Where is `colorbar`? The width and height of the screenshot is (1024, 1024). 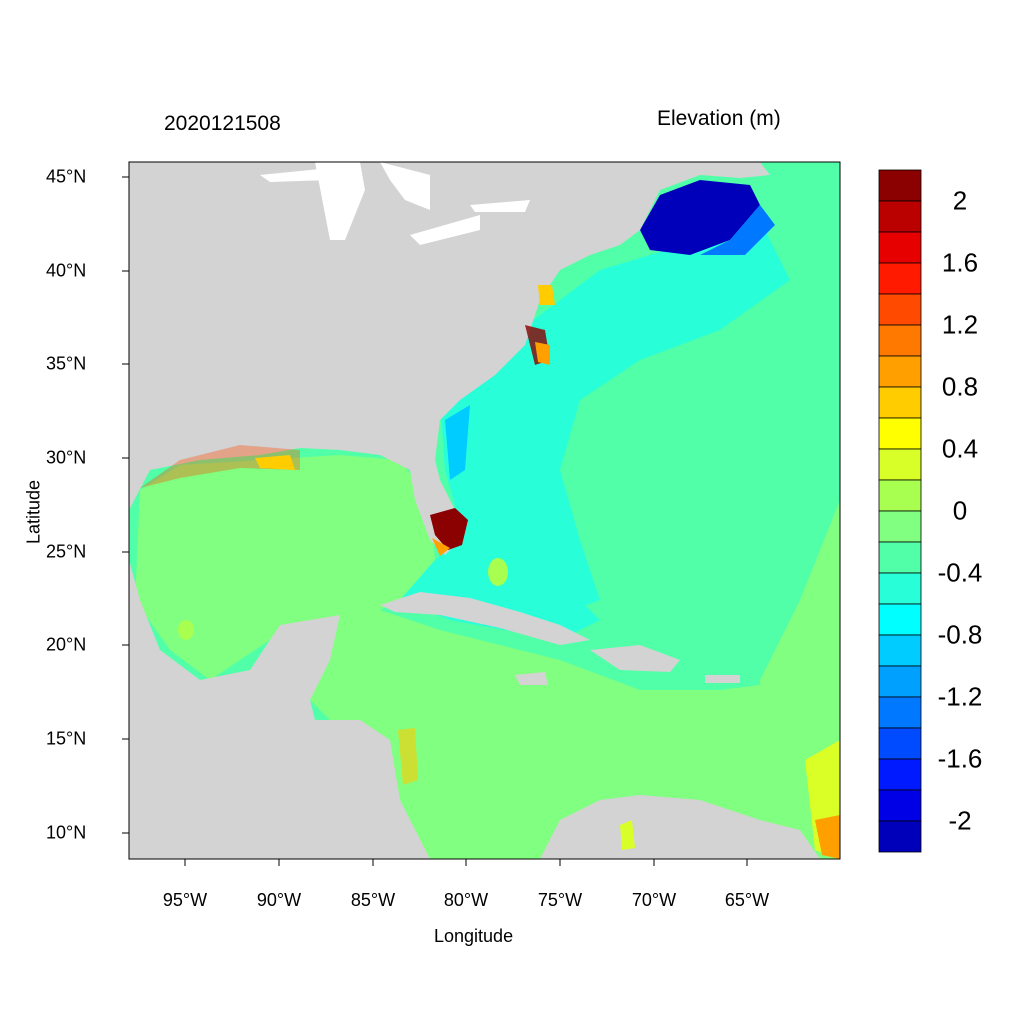 colorbar is located at coordinates (900, 511).